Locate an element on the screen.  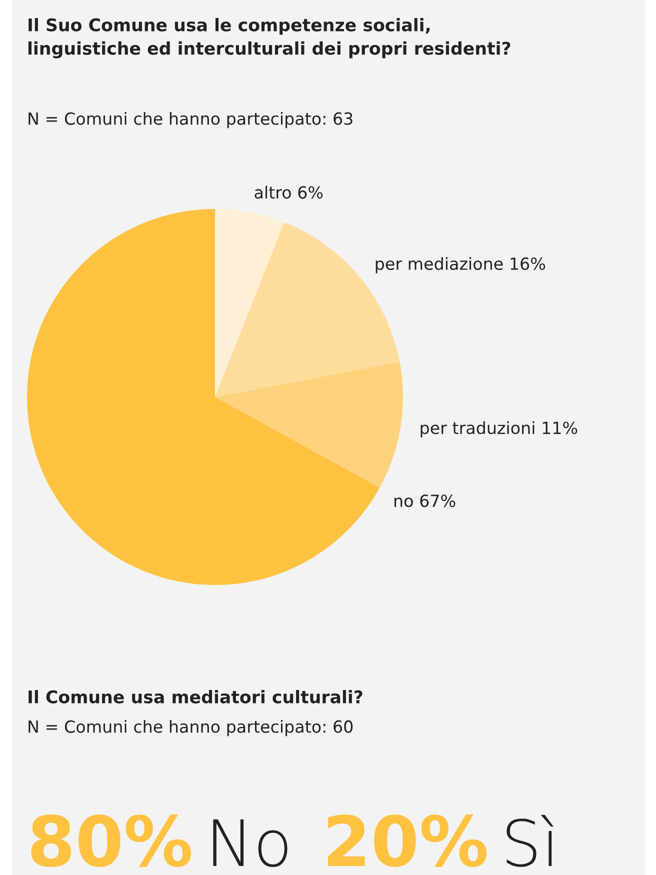
slice-label: no 67% is located at coordinates (425, 501).